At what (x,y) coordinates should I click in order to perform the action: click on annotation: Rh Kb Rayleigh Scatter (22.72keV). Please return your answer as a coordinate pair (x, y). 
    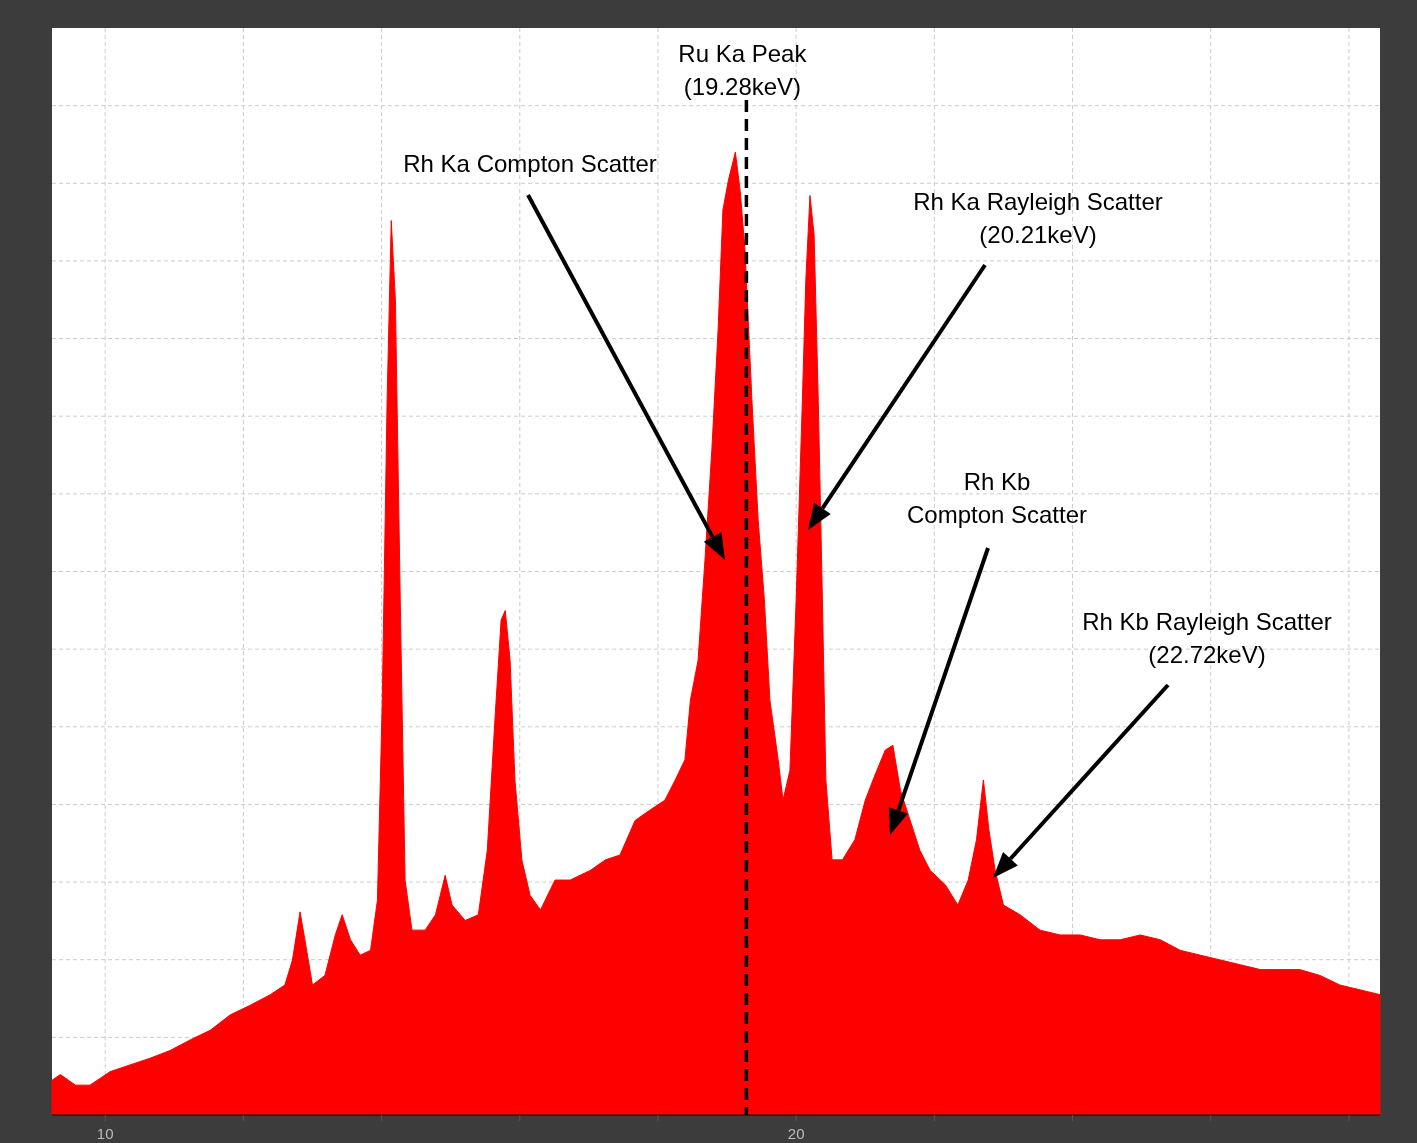
    Looking at the image, I should click on (1207, 638).